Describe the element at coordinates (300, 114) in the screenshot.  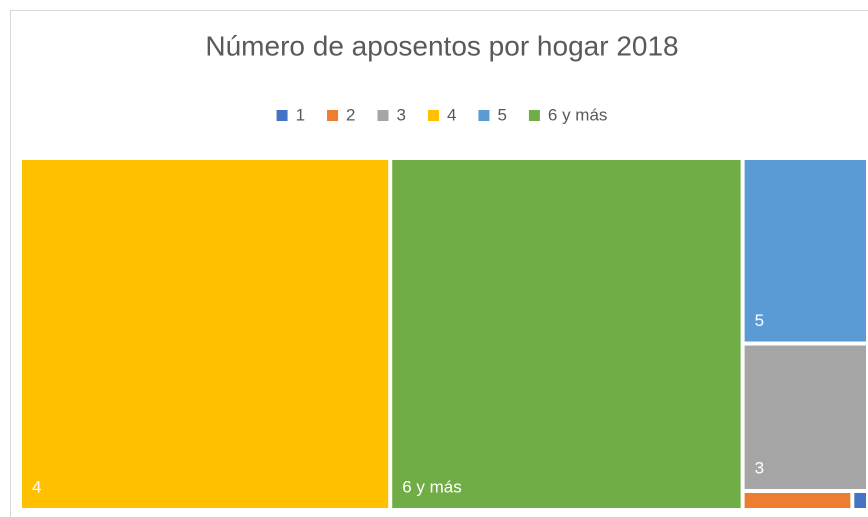
I see `legend-label: 1` at that location.